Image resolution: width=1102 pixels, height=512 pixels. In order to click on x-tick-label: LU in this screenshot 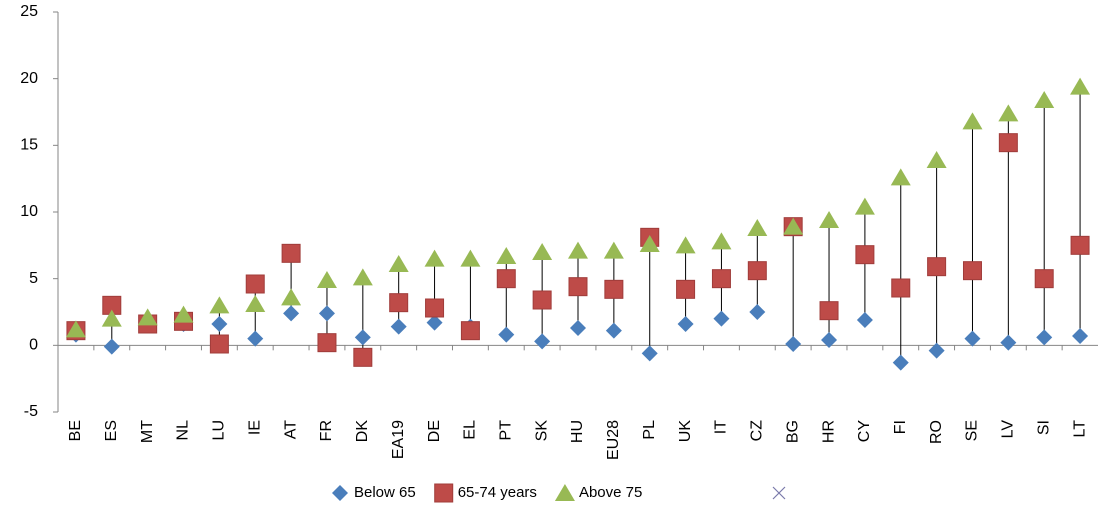, I will do `click(219, 430)`.